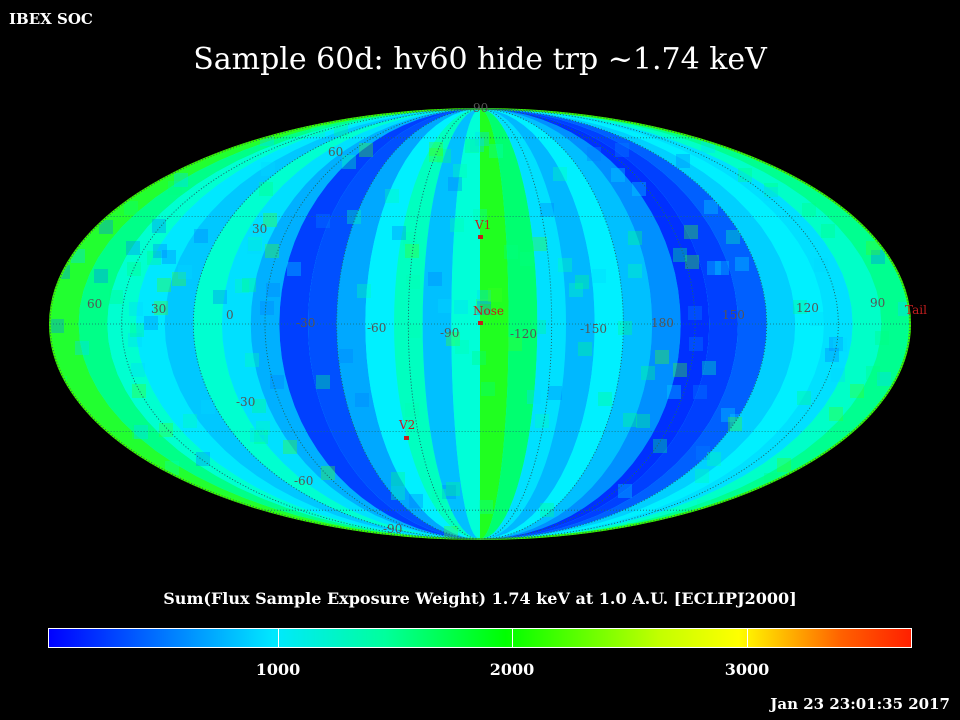  Describe the element at coordinates (916, 310) in the screenshot. I see `tail-label: Tail` at that location.